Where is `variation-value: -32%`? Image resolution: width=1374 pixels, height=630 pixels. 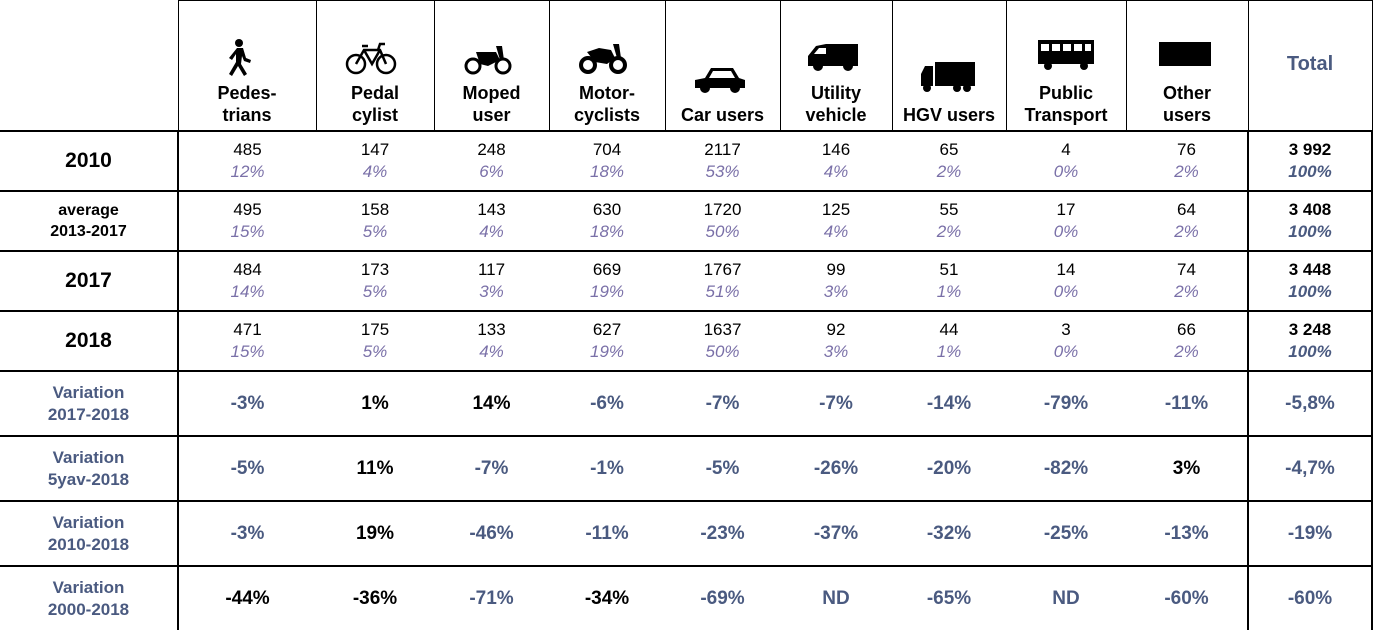
variation-value: -32% is located at coordinates (949, 533).